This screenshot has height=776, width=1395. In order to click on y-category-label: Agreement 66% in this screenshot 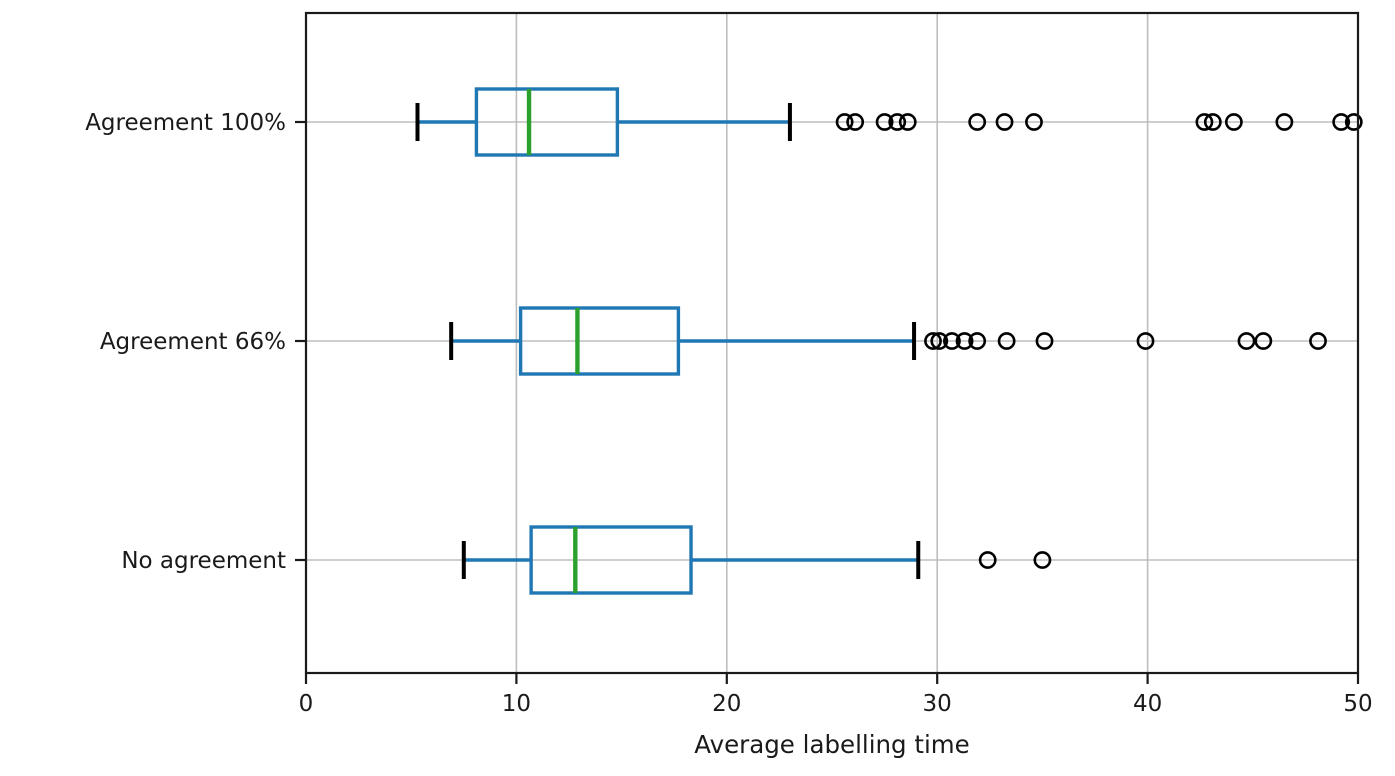, I will do `click(193, 342)`.